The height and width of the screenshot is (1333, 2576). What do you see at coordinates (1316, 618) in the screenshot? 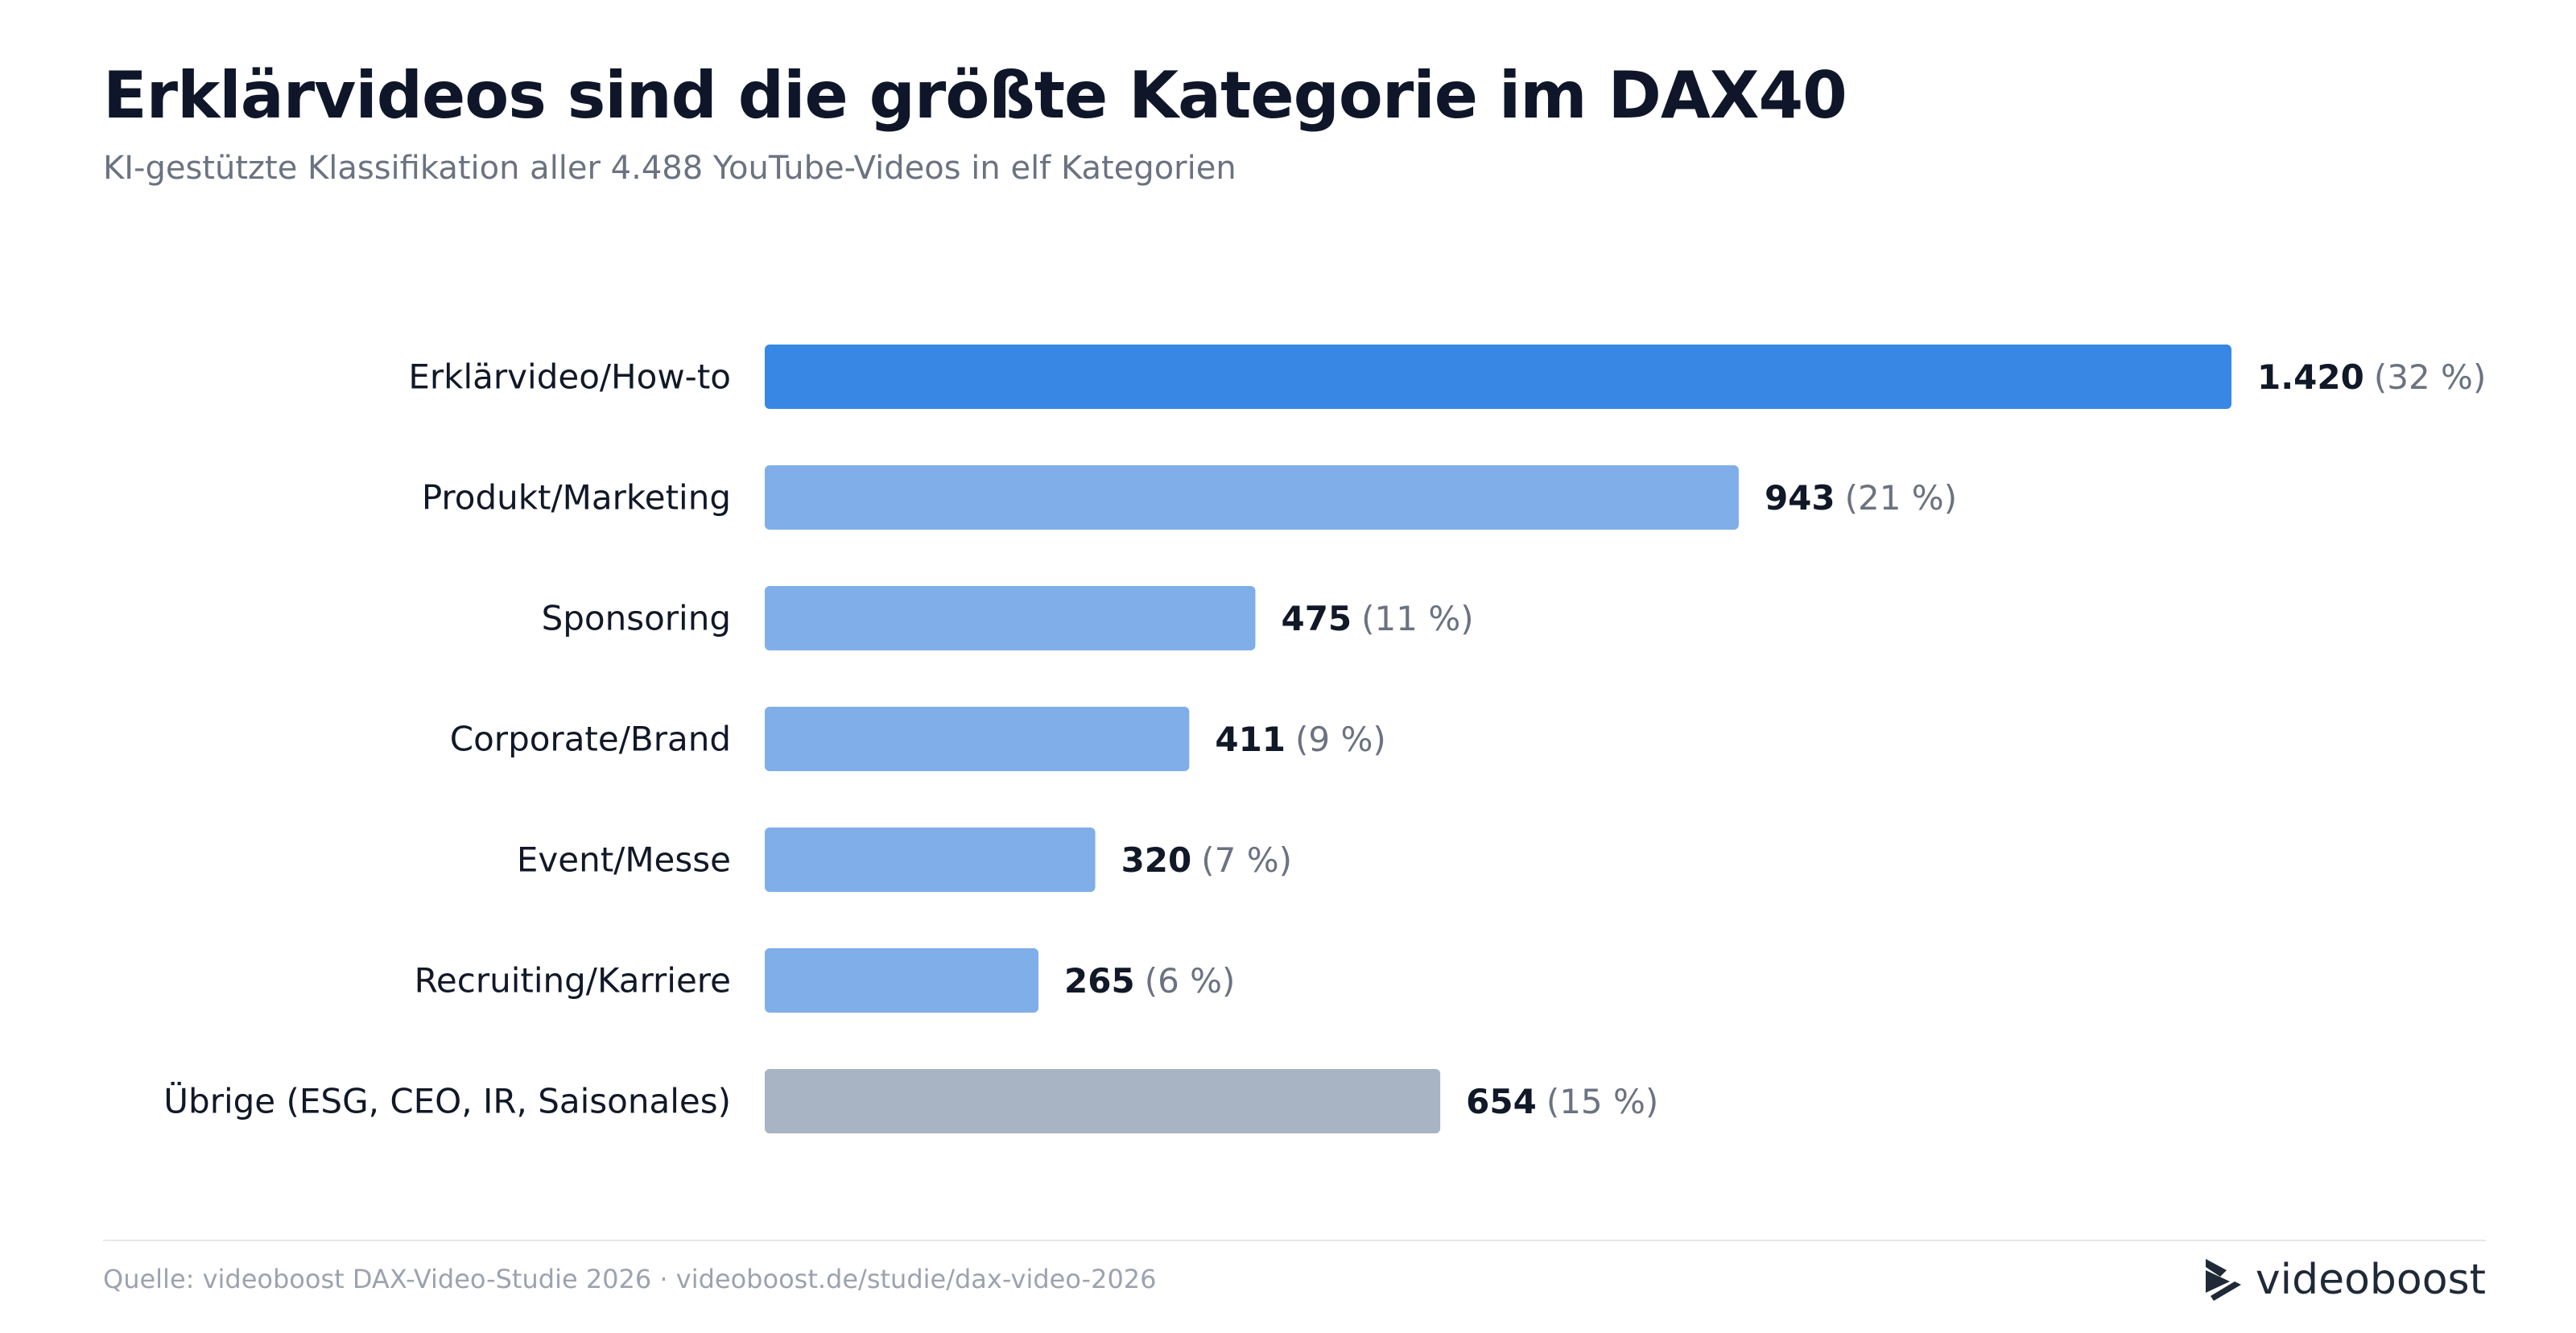
I see `value-label: 475` at bounding box center [1316, 618].